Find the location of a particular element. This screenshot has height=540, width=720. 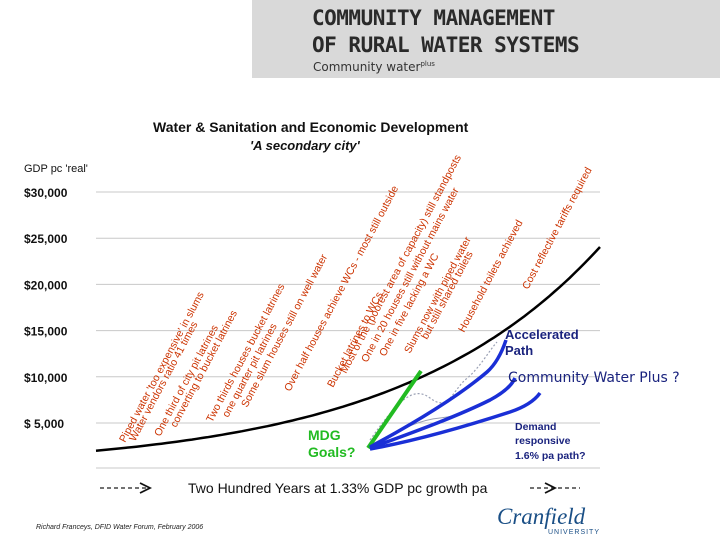

header-band is located at coordinates (486, 39).